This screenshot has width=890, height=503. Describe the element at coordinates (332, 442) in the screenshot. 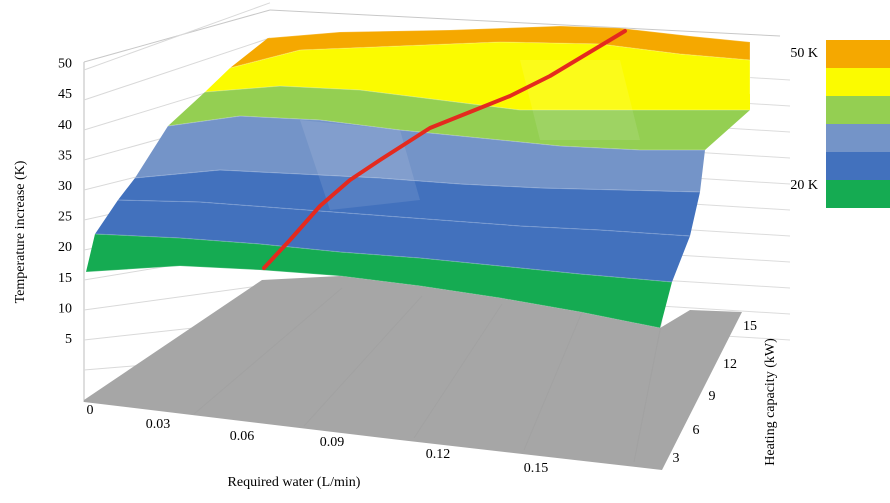

I see `x-tick-label: 0.09` at that location.